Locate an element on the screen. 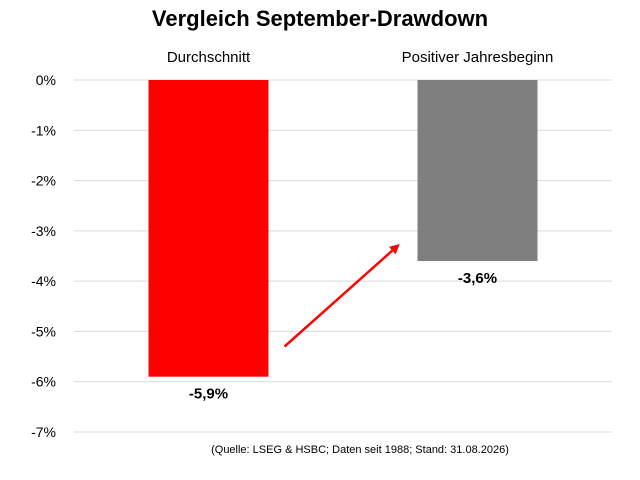 The image size is (640, 480). annotation-layer is located at coordinates (341, 295).